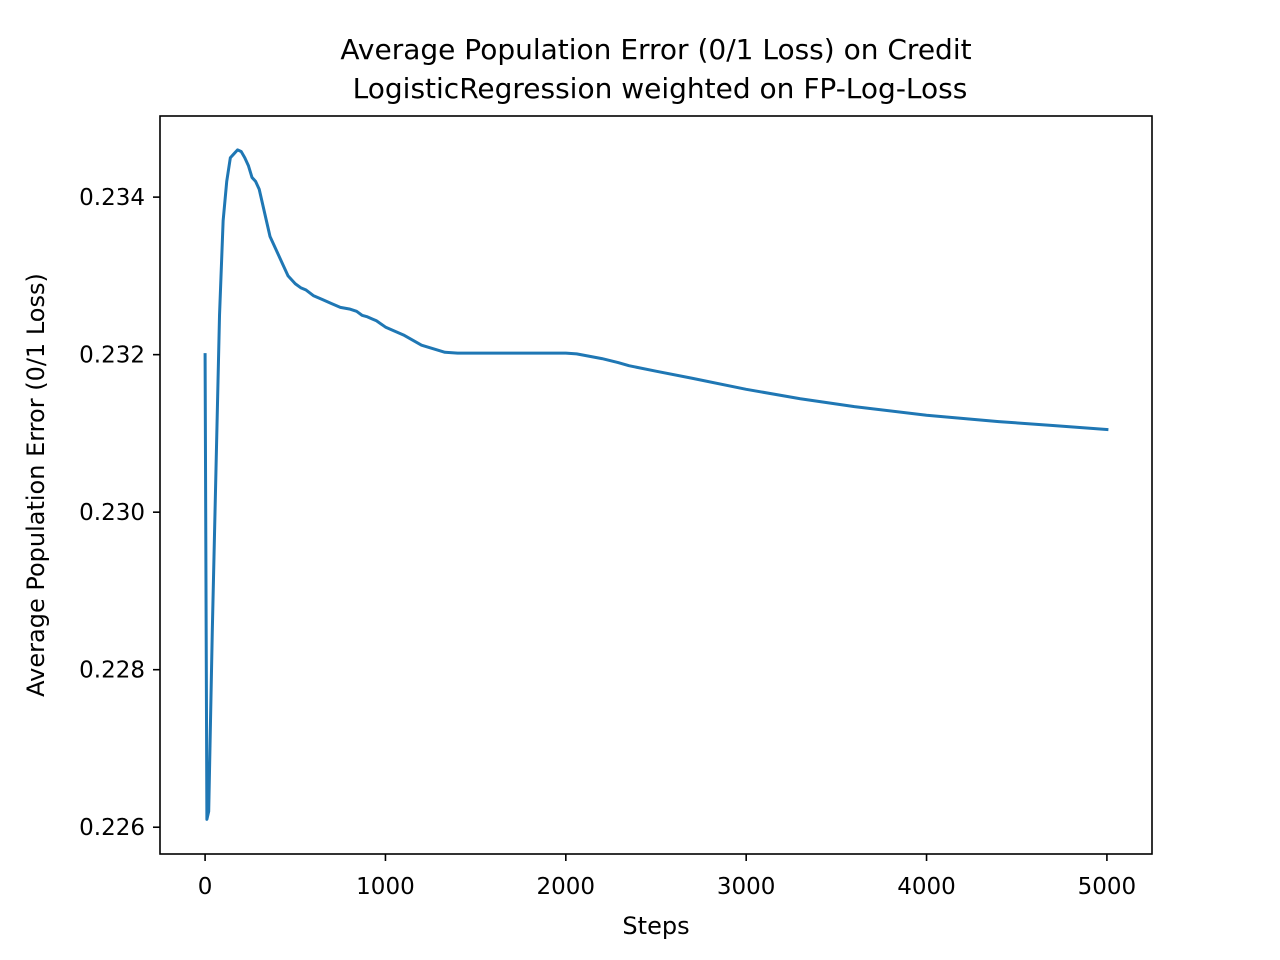 This screenshot has height=960, width=1280. What do you see at coordinates (385, 887) in the screenshot?
I see `x-tick-label: 1000` at bounding box center [385, 887].